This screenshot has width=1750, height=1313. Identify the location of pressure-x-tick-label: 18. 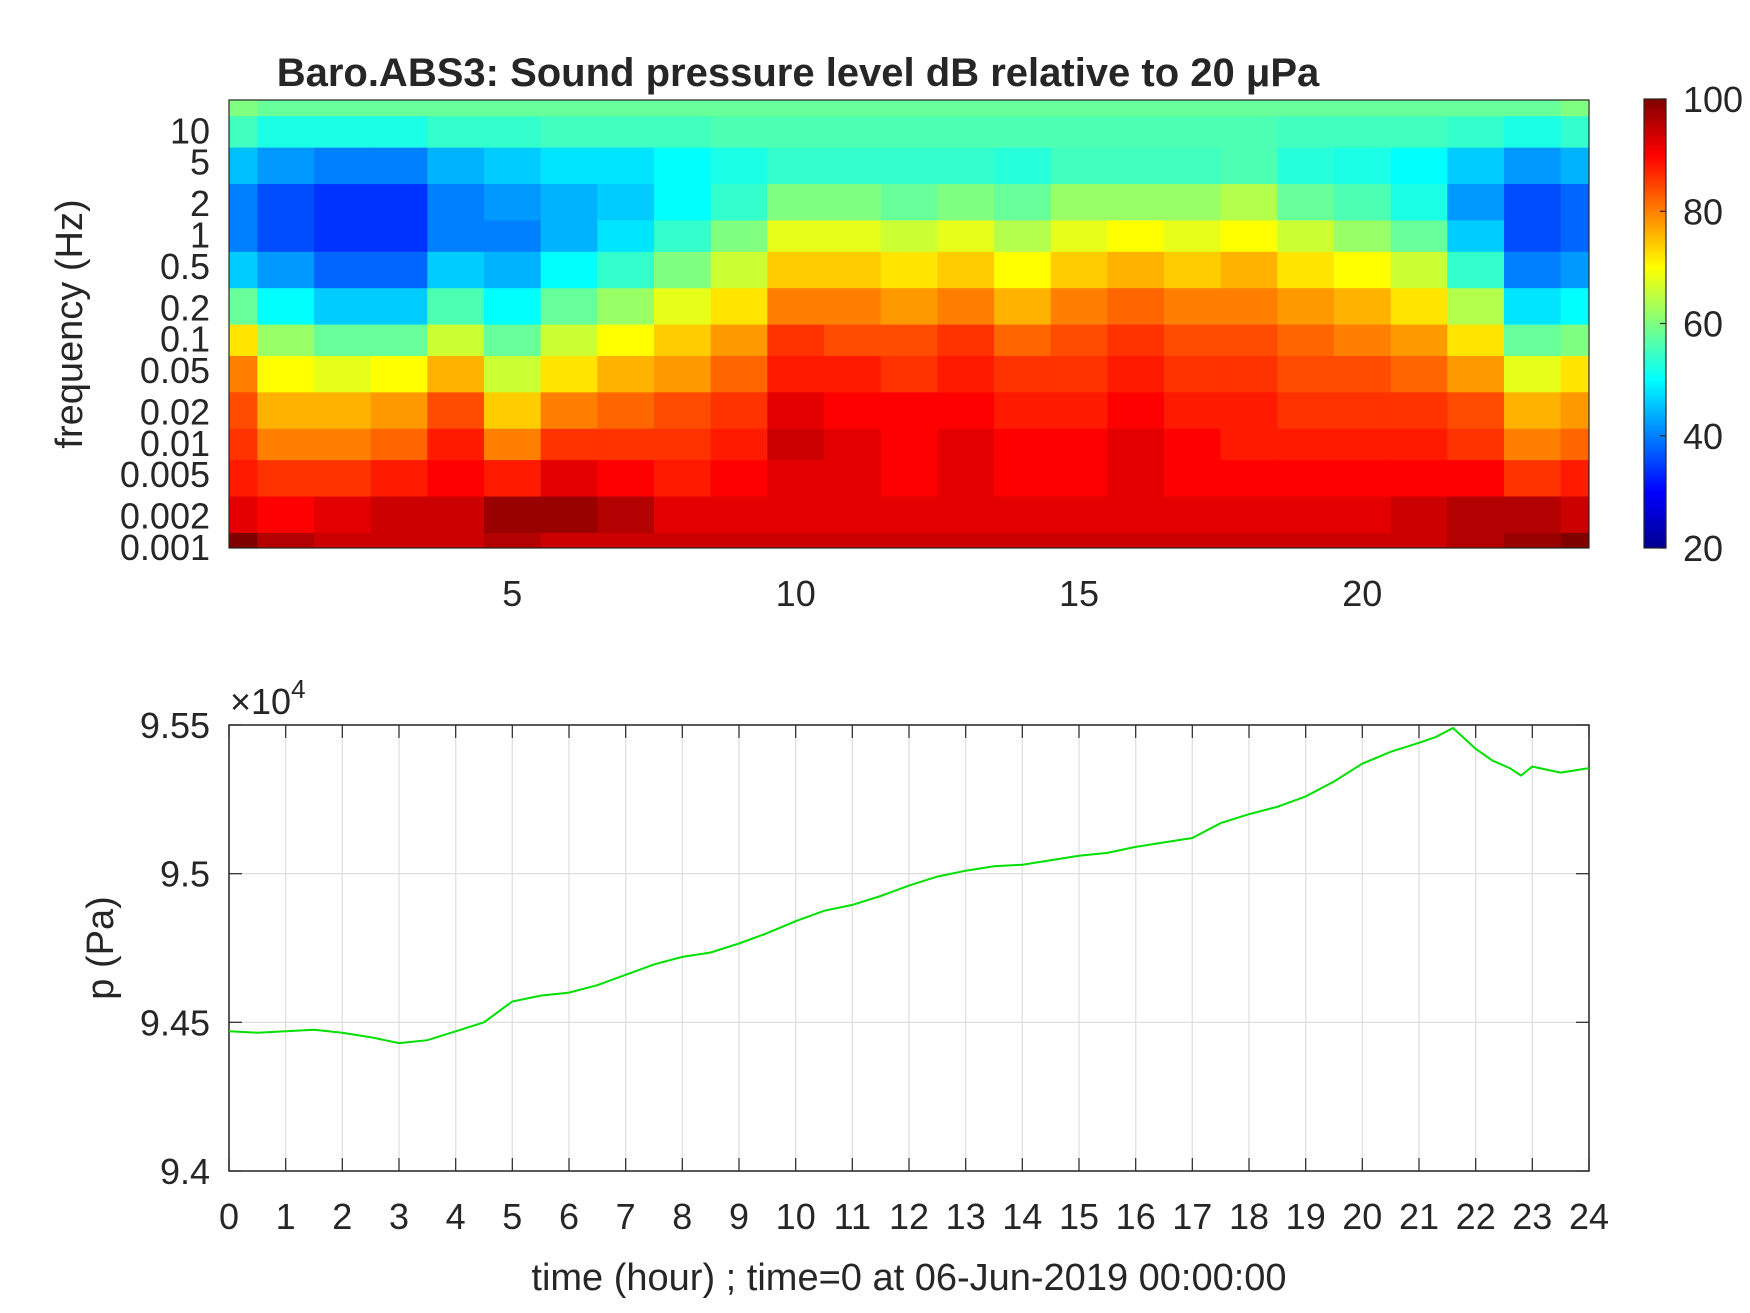
(1249, 1216).